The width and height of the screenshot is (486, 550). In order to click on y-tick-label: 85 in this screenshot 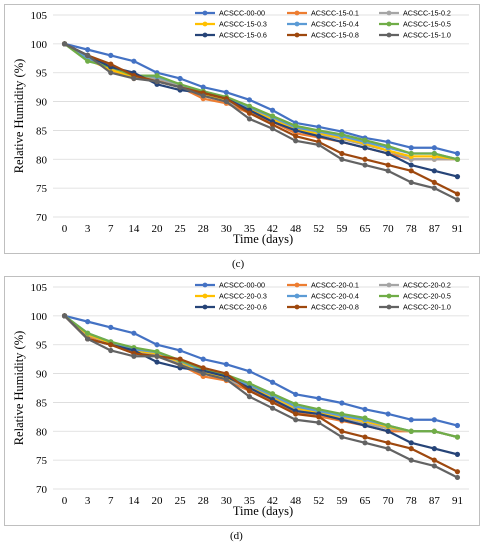, I will do `click(42, 403)`.